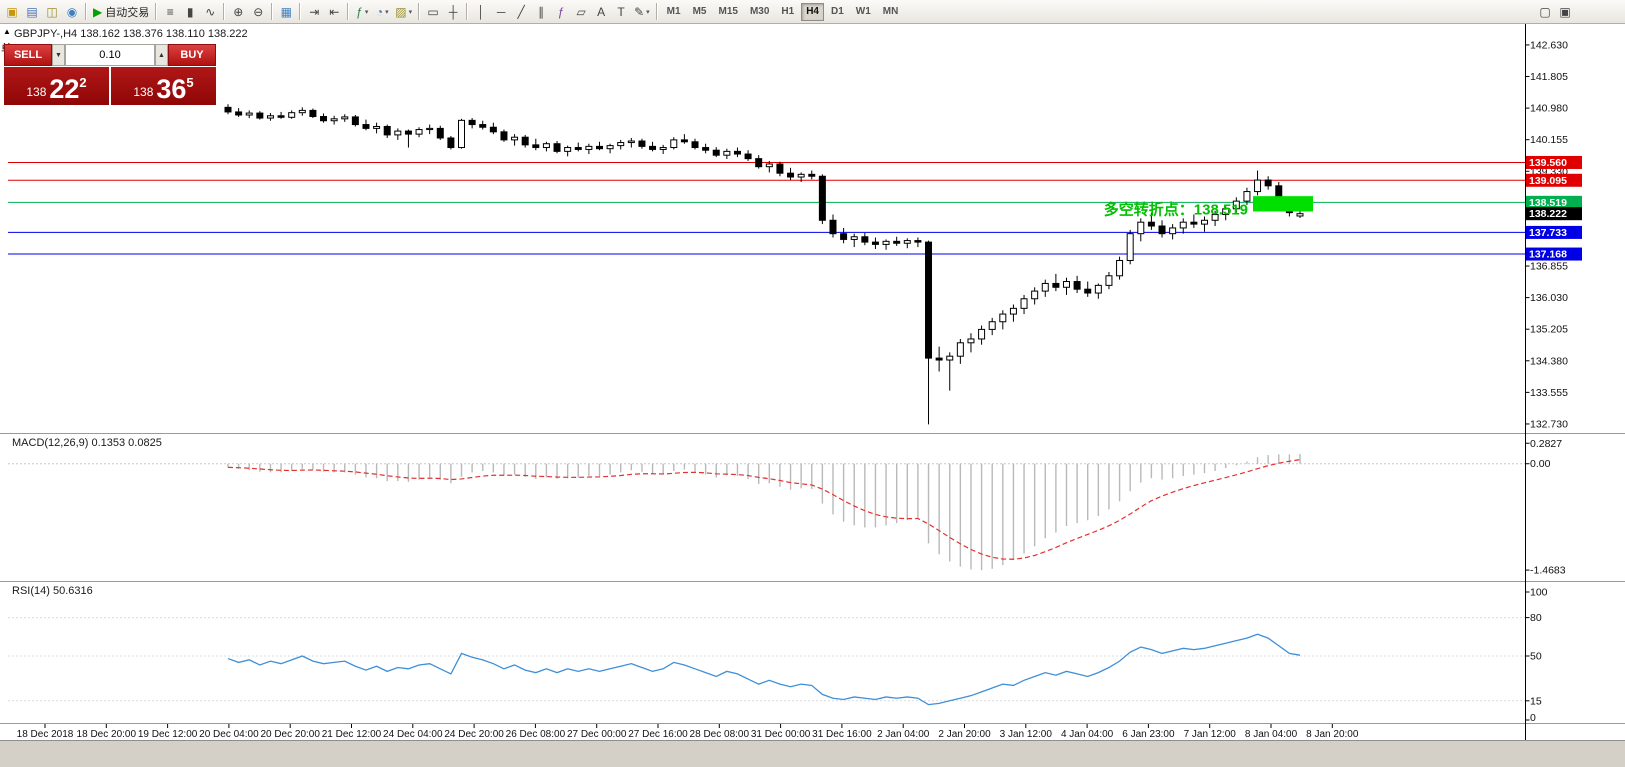 The image size is (1625, 767). What do you see at coordinates (86, 11) in the screenshot?
I see `toolbar-separator` at bounding box center [86, 11].